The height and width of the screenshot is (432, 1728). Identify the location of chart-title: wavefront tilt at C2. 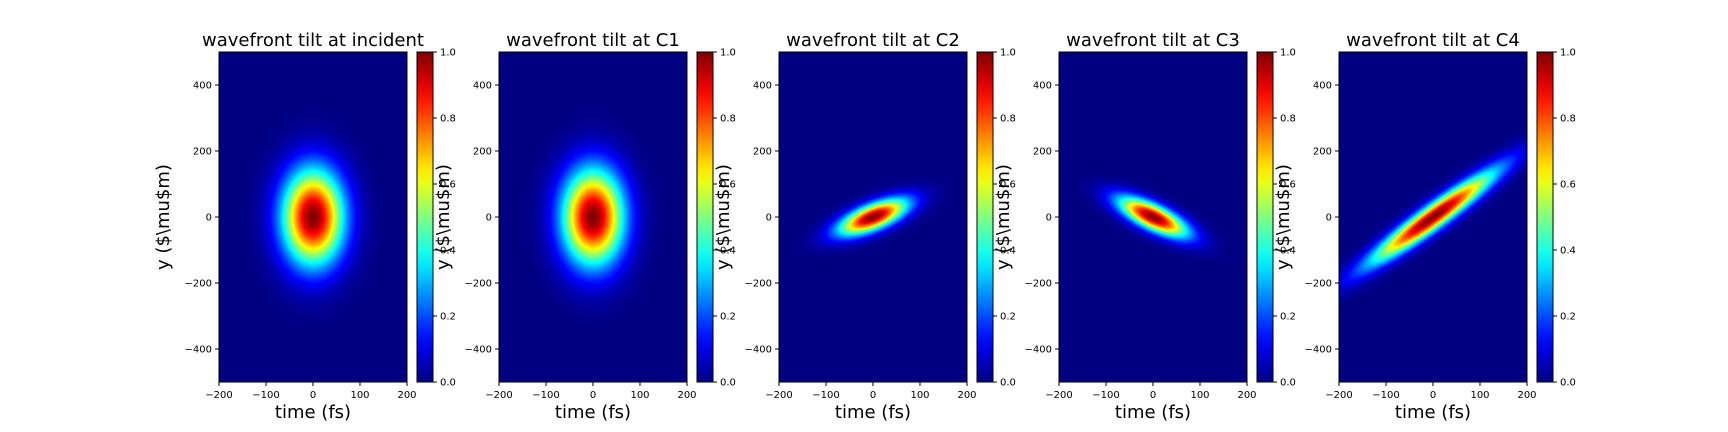
(873, 40).